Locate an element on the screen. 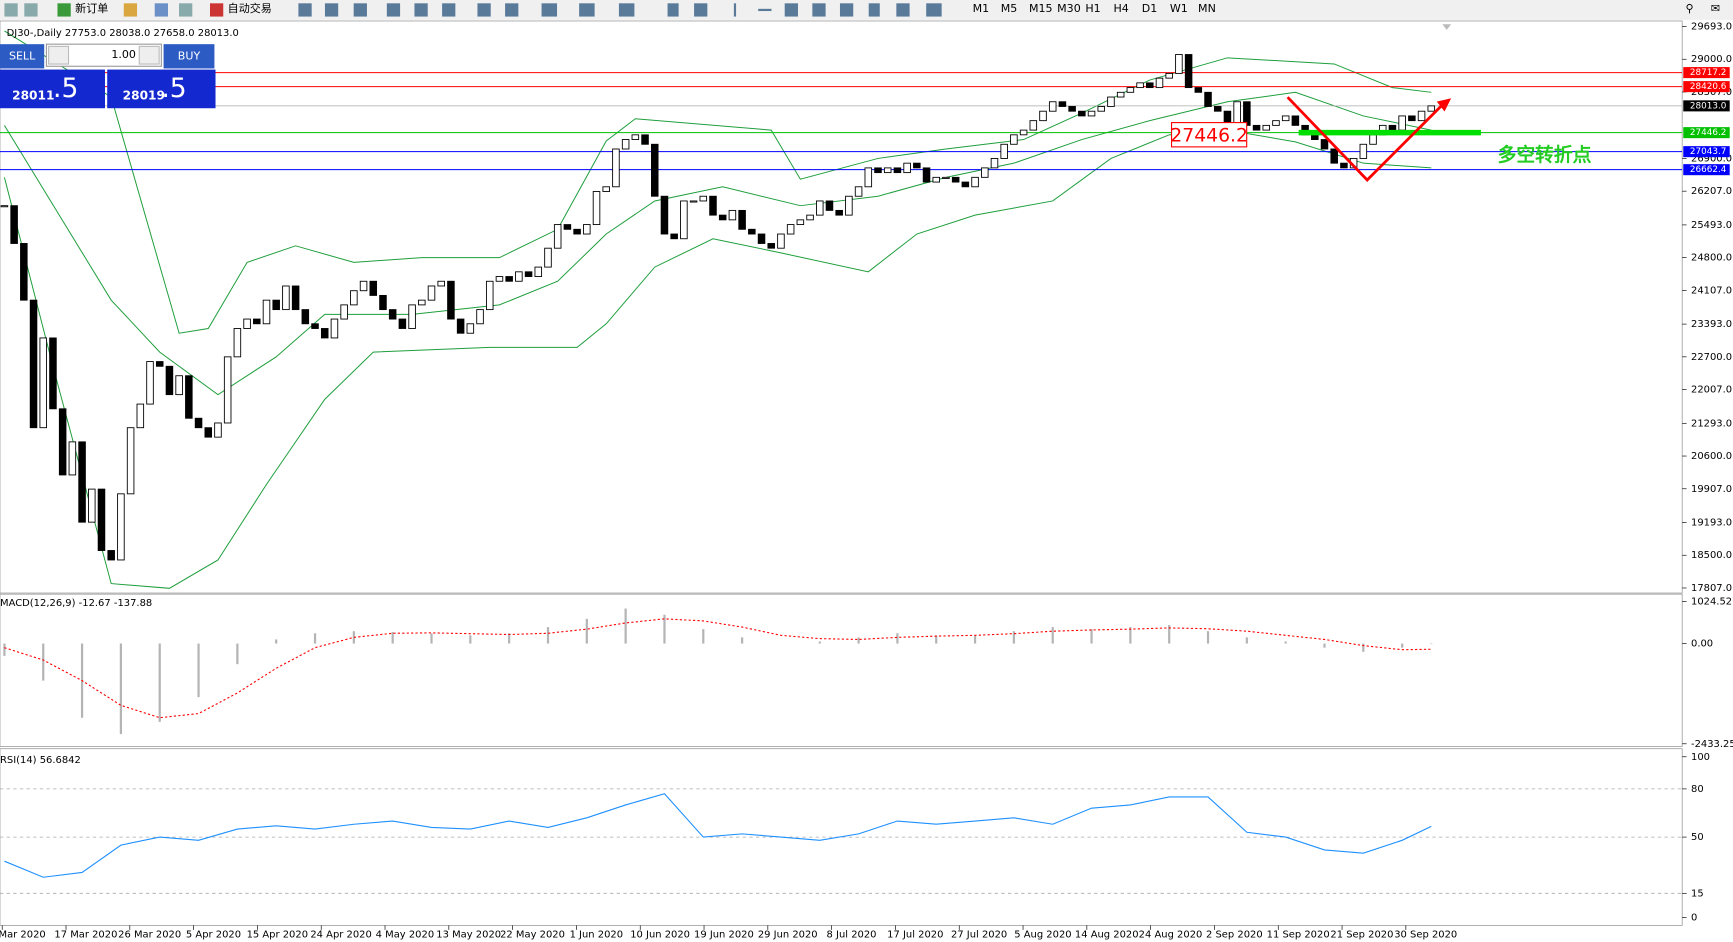  sell-label: SELL is located at coordinates (22, 55).